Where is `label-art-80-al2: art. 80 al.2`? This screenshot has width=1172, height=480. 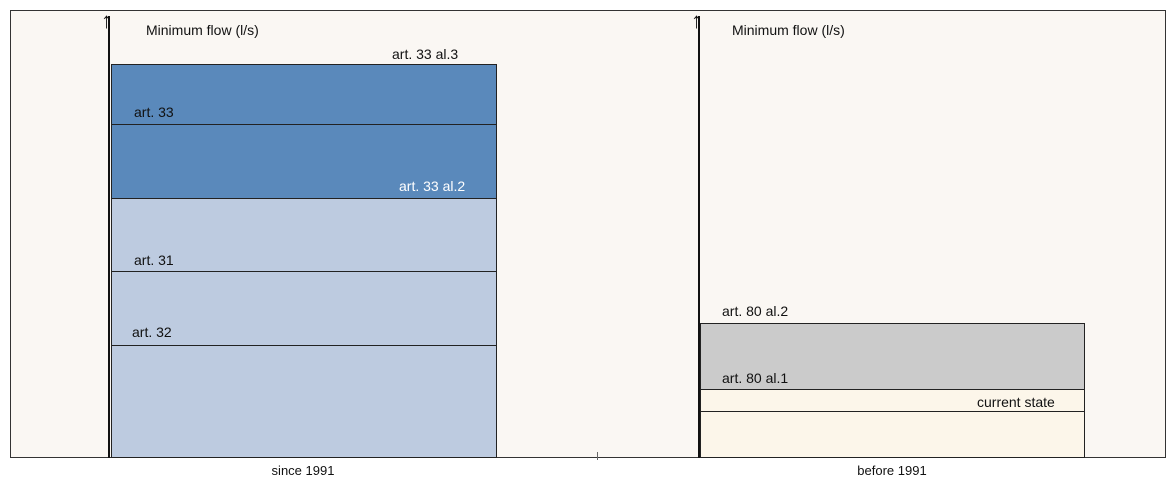 label-art-80-al2: art. 80 al.2 is located at coordinates (755, 311).